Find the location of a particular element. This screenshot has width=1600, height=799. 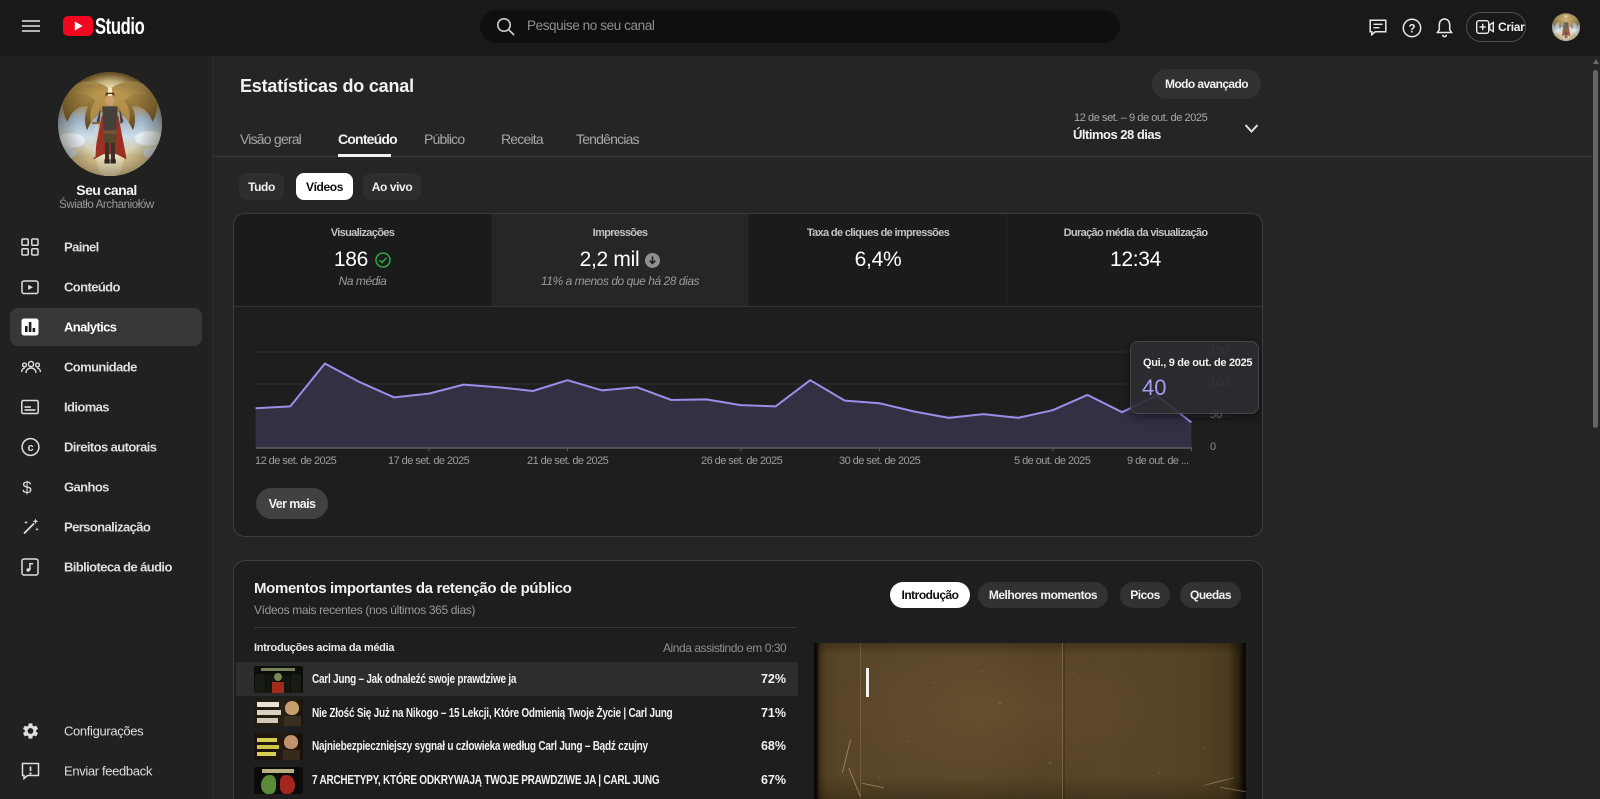

svg-text: c is located at coordinates (30, 448).